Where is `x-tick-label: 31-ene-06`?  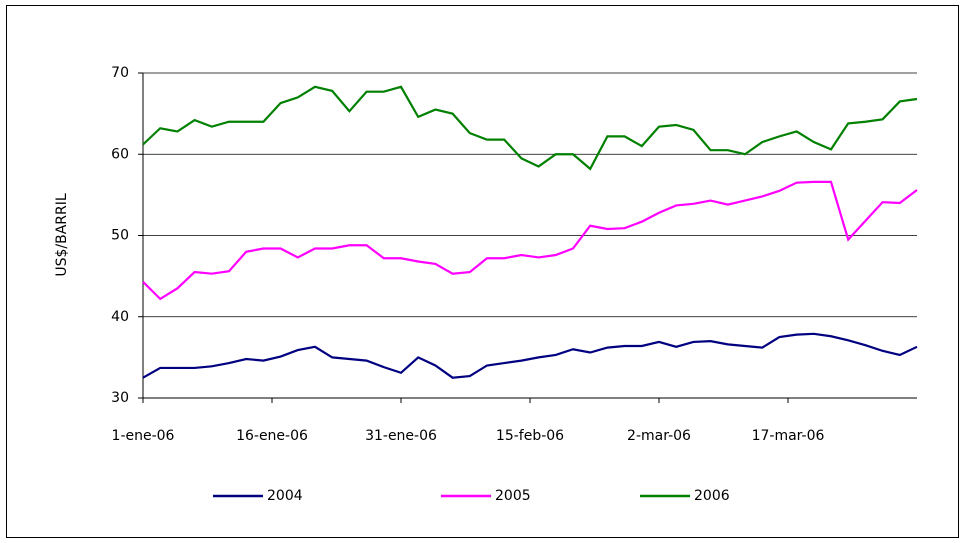 x-tick-label: 31-ene-06 is located at coordinates (401, 436).